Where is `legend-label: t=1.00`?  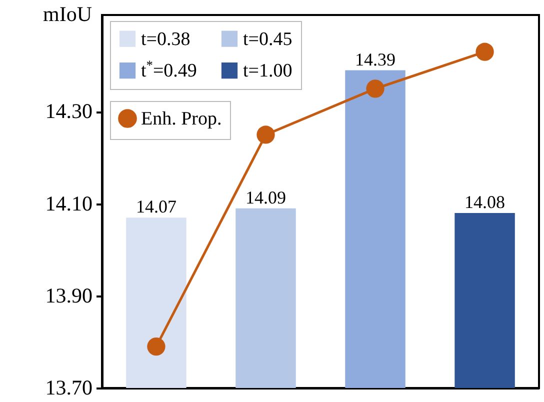 legend-label: t=1.00 is located at coordinates (267, 71).